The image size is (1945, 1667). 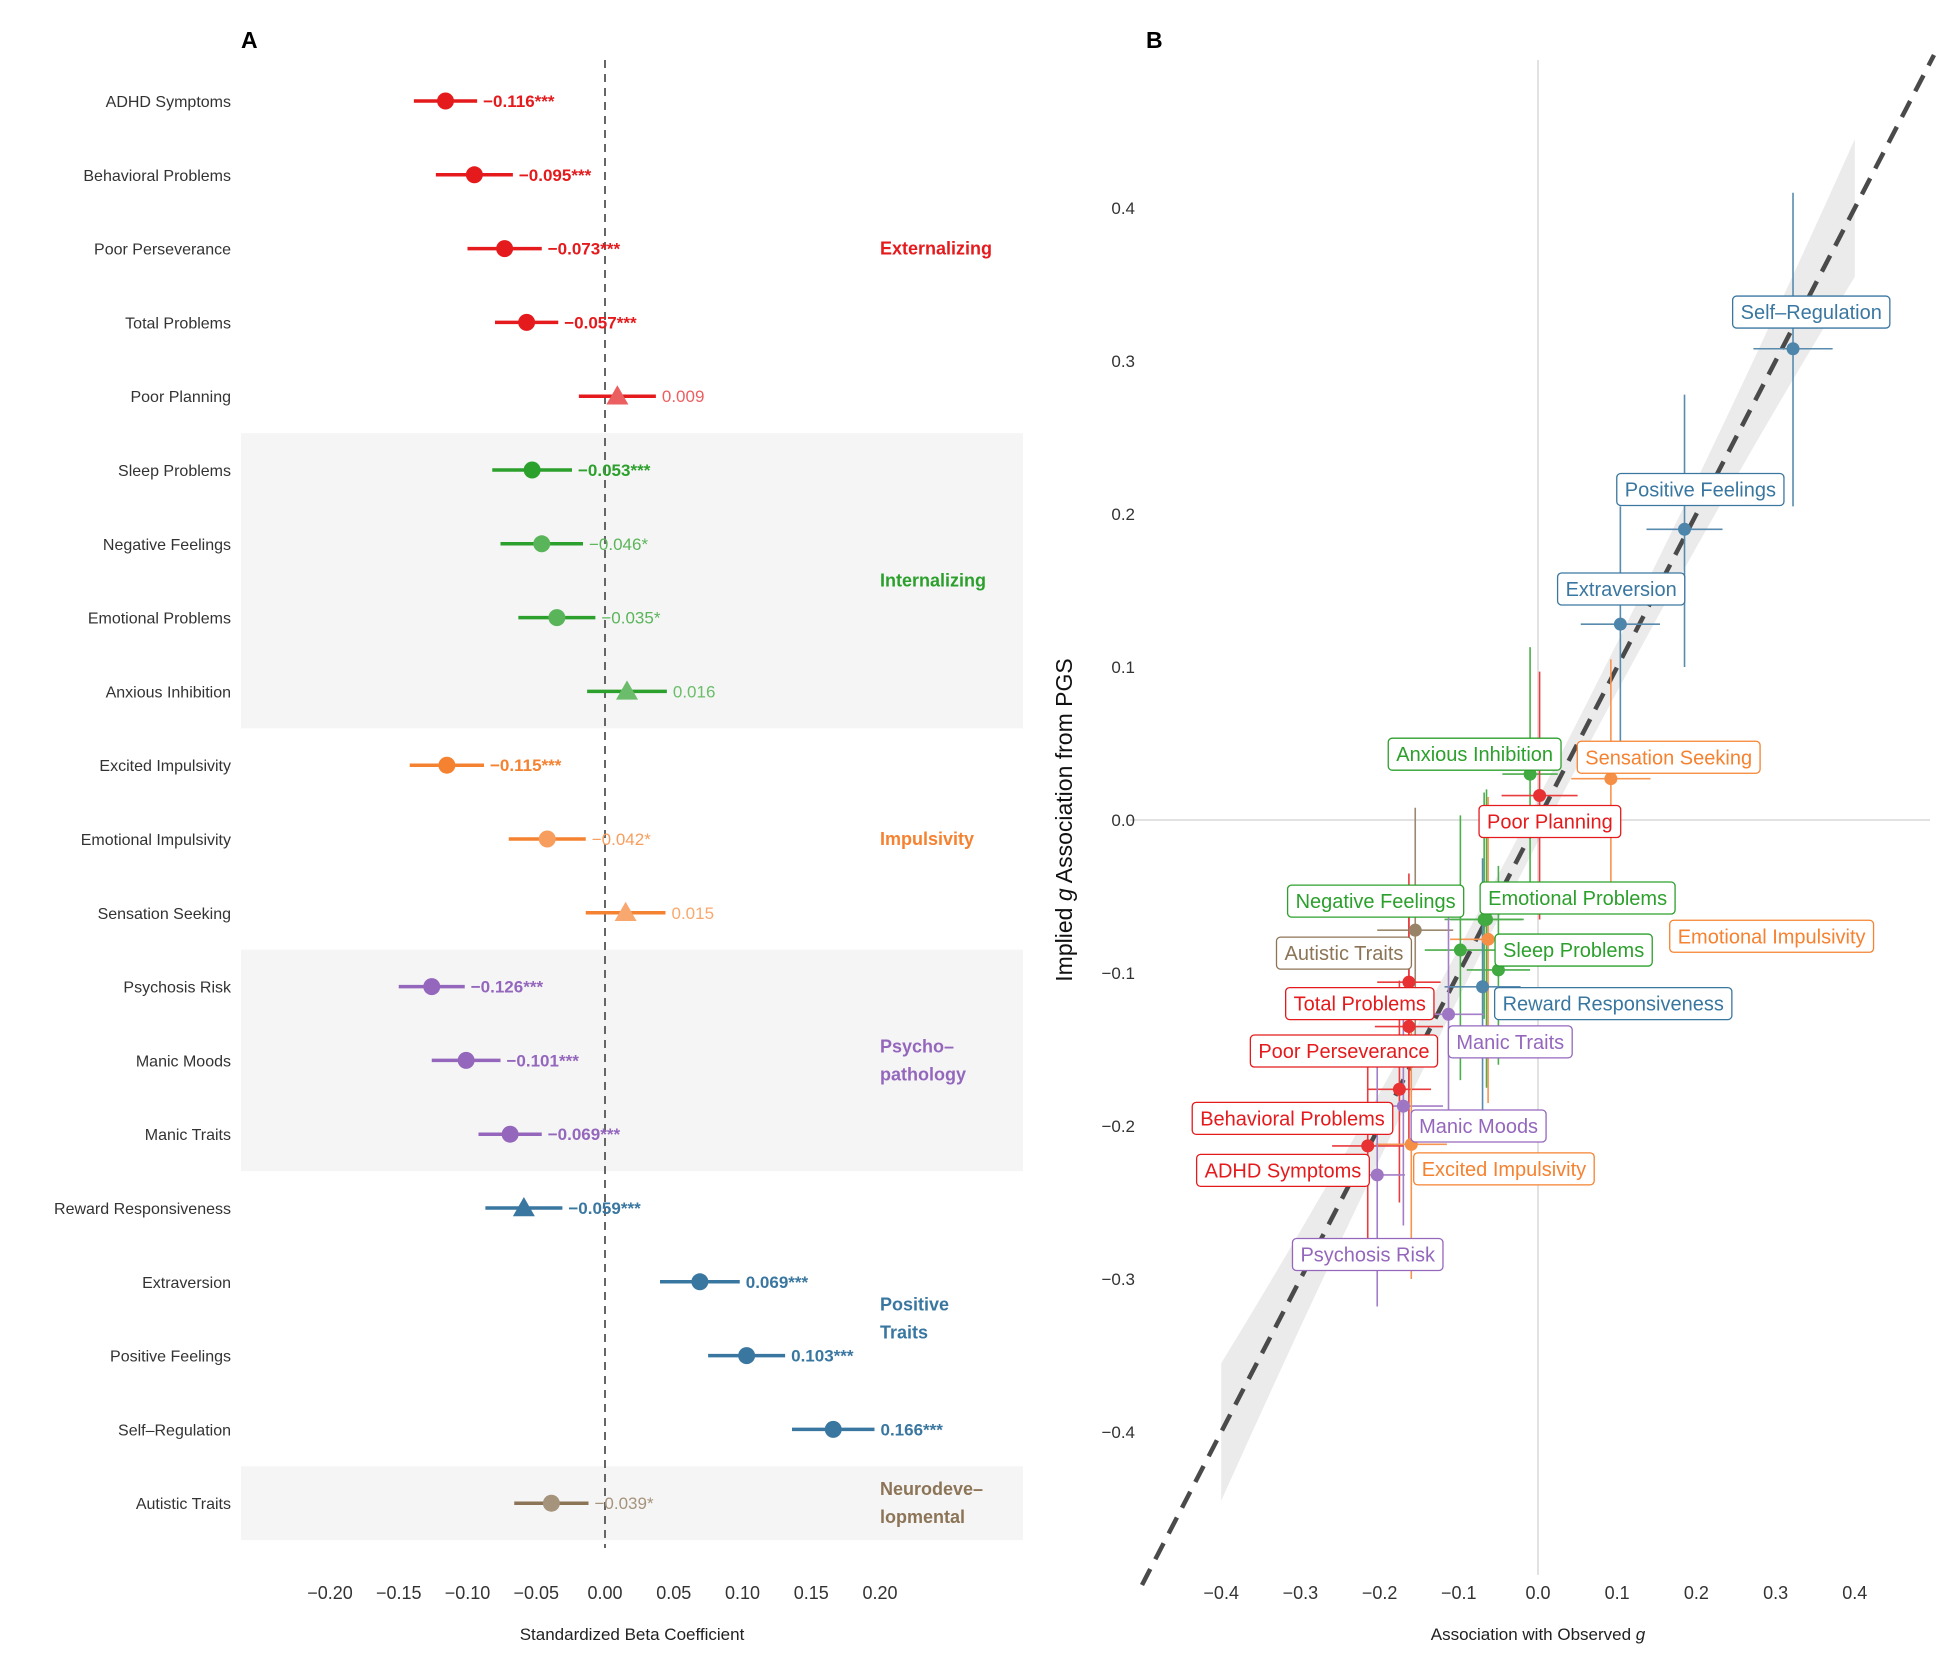 I want to click on row-label: Sleep Problems, so click(x=174, y=471).